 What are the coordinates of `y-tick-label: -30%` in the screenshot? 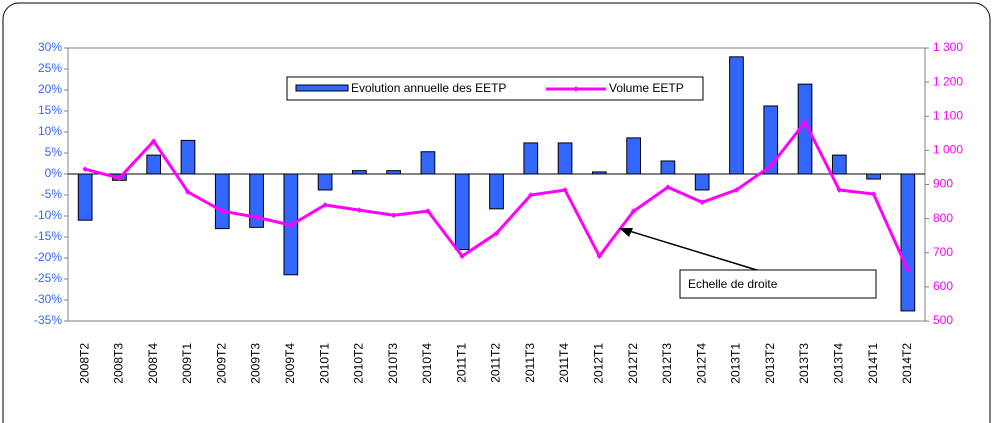 It's located at (48, 299).